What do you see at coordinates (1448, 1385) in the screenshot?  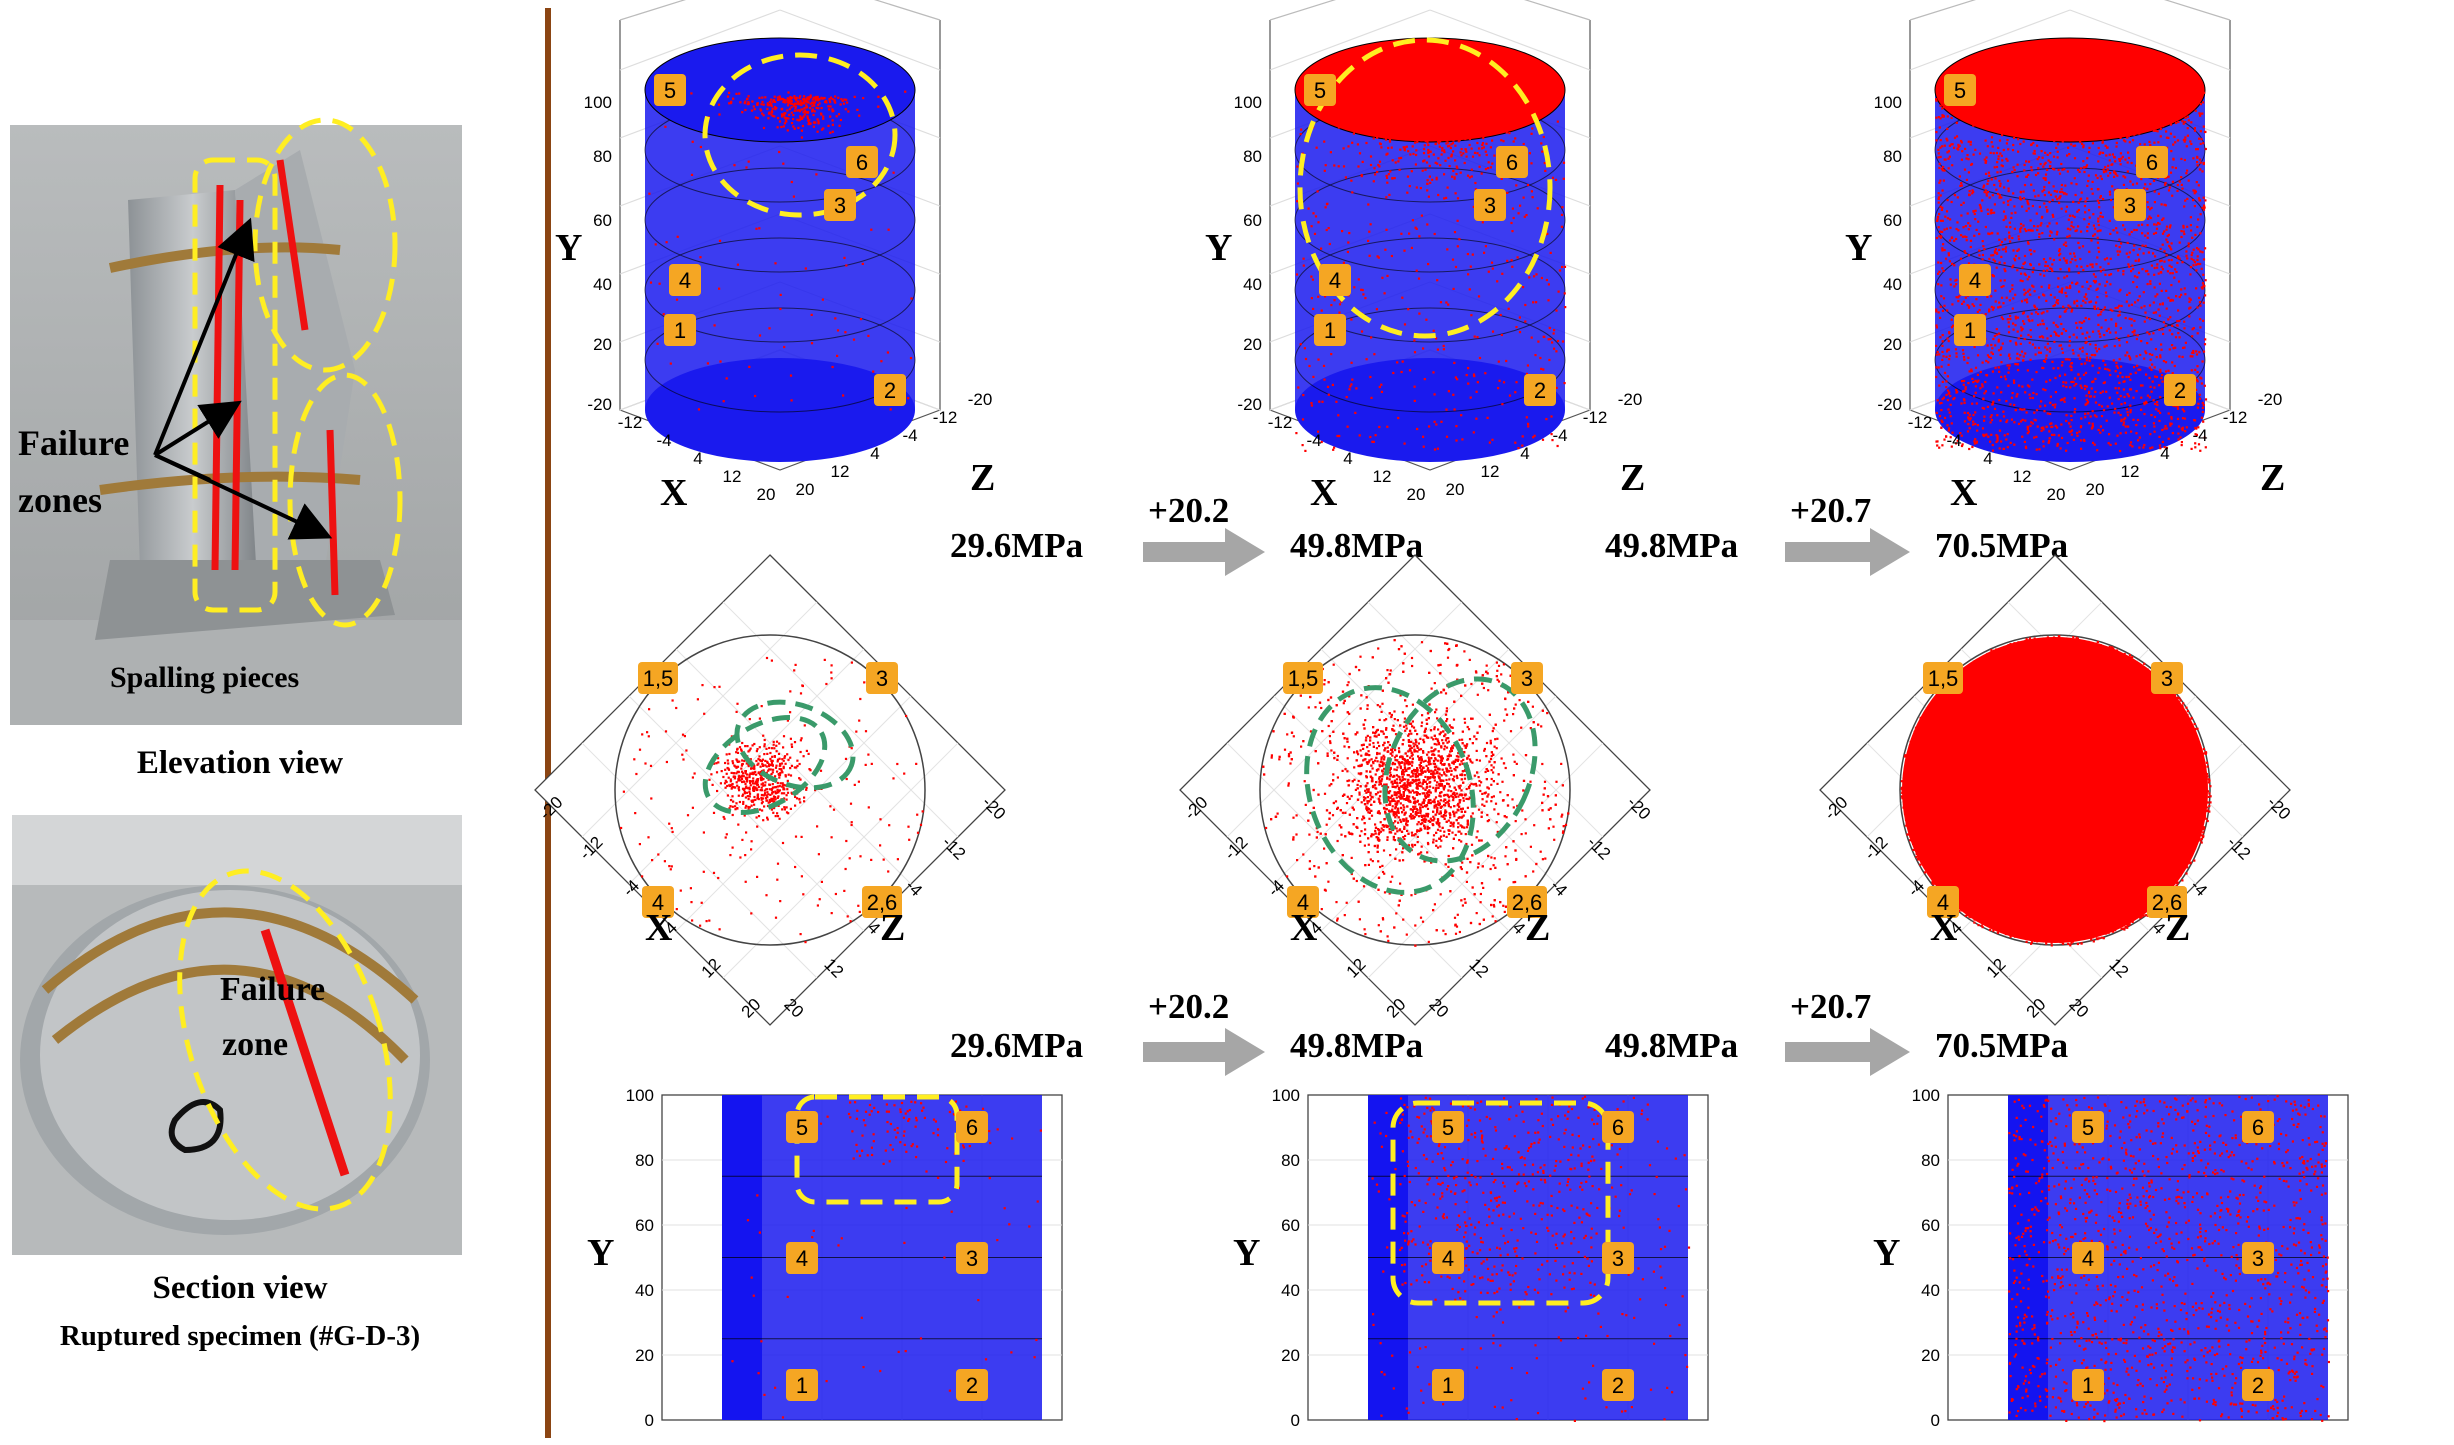 I see `sensor-1-elev-2-label: 1` at bounding box center [1448, 1385].